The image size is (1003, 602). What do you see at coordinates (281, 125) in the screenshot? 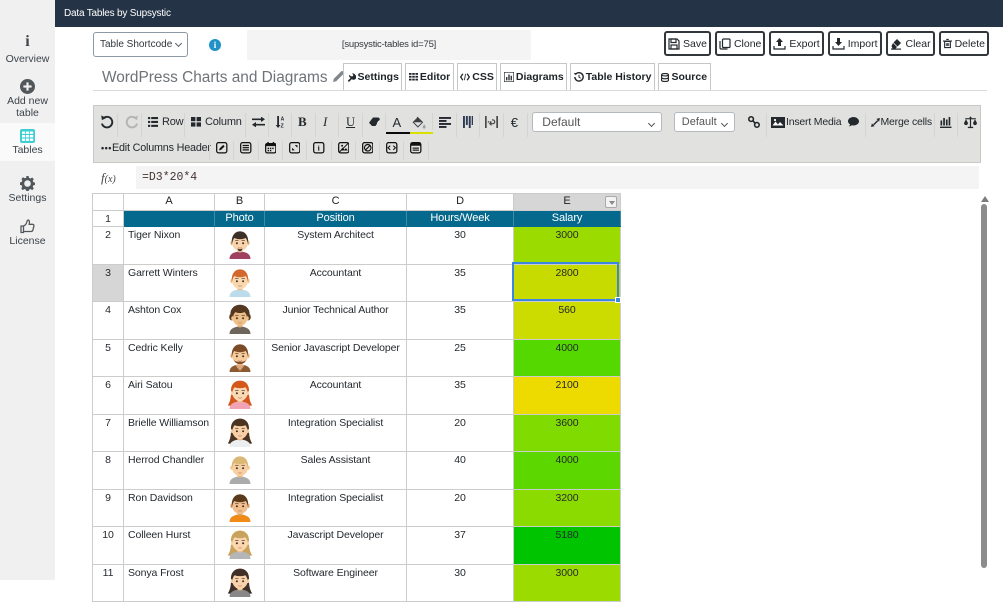
I see `svg-text: Z` at bounding box center [281, 125].